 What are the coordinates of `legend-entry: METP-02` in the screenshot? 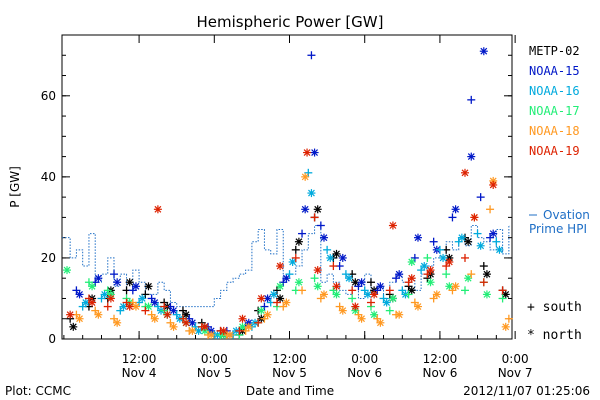 It's located at (554, 51).